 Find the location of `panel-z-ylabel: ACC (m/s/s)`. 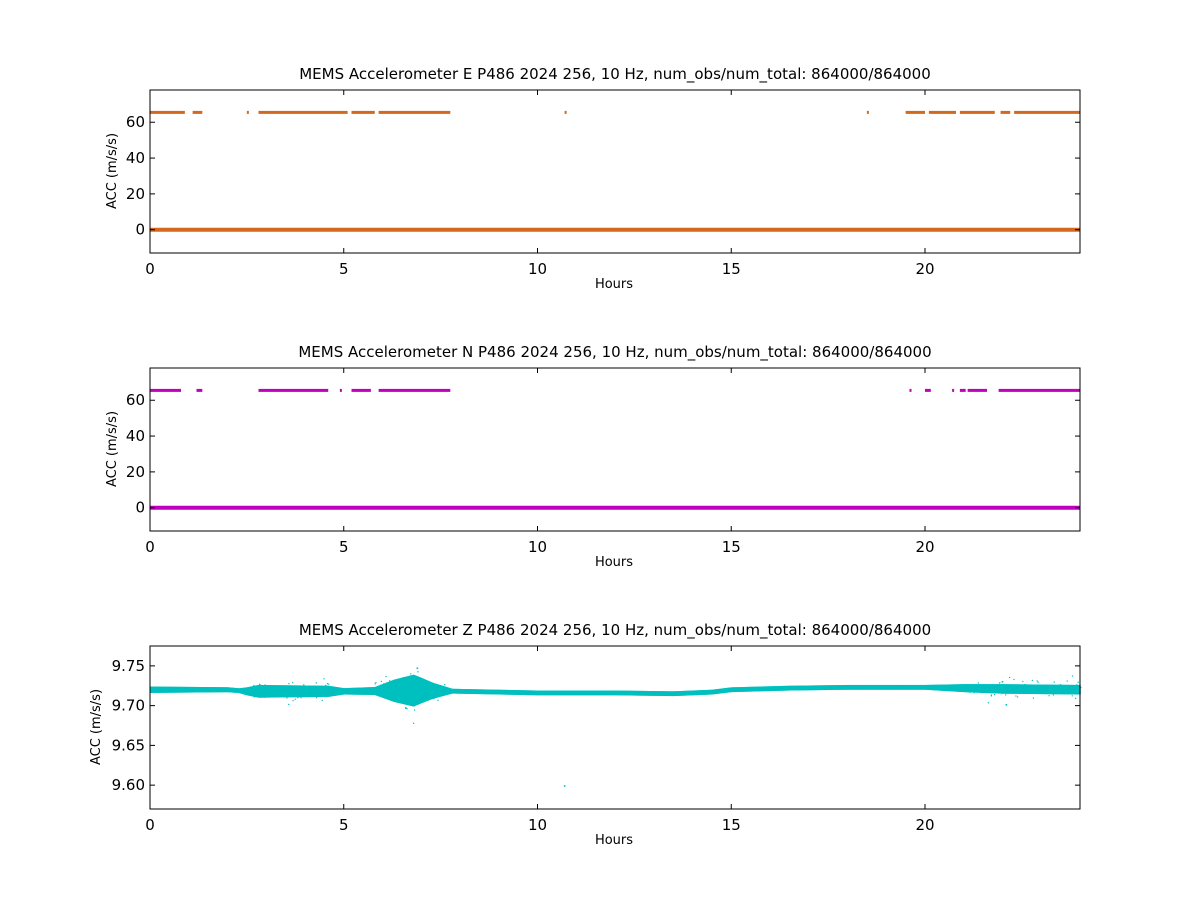

panel-z-ylabel: ACC (m/s/s) is located at coordinates (96, 727).